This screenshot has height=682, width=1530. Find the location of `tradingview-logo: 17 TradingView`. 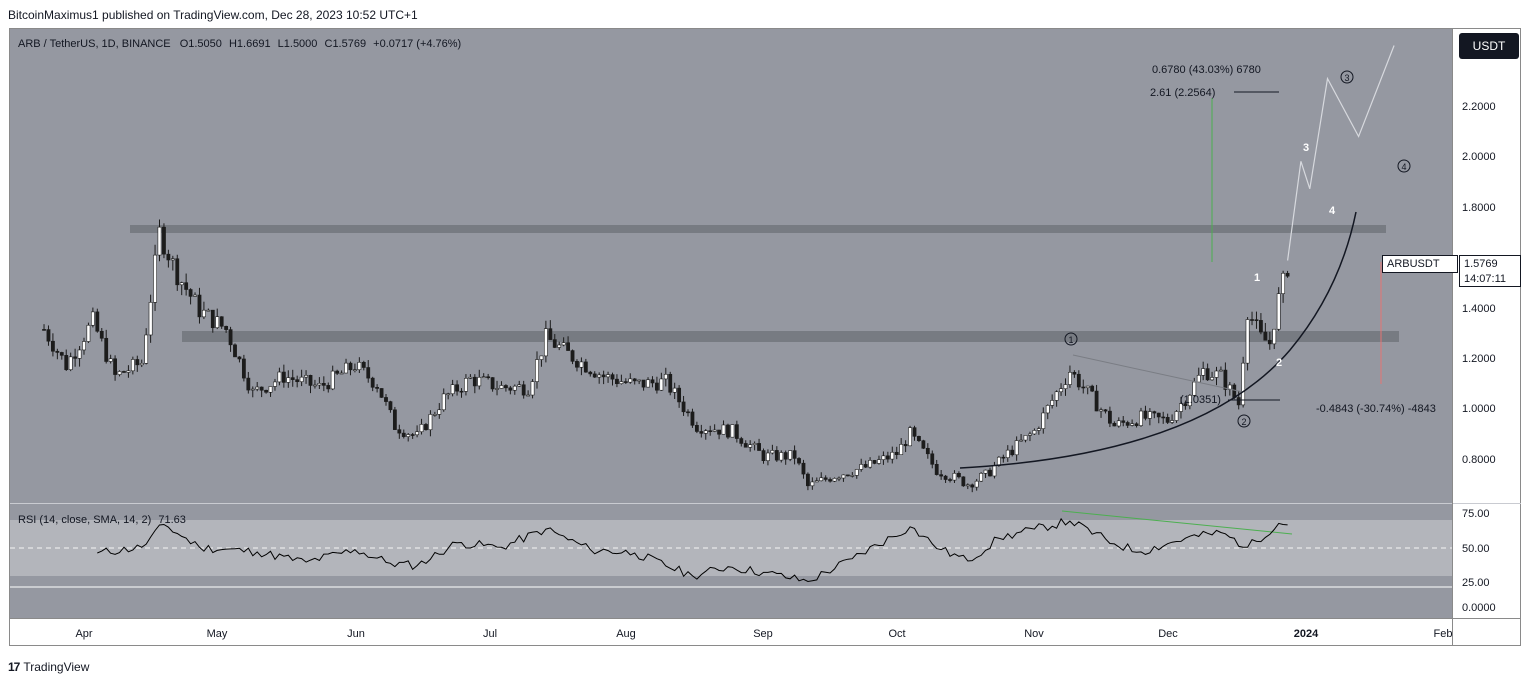

tradingview-logo: 17 TradingView is located at coordinates (48, 667).